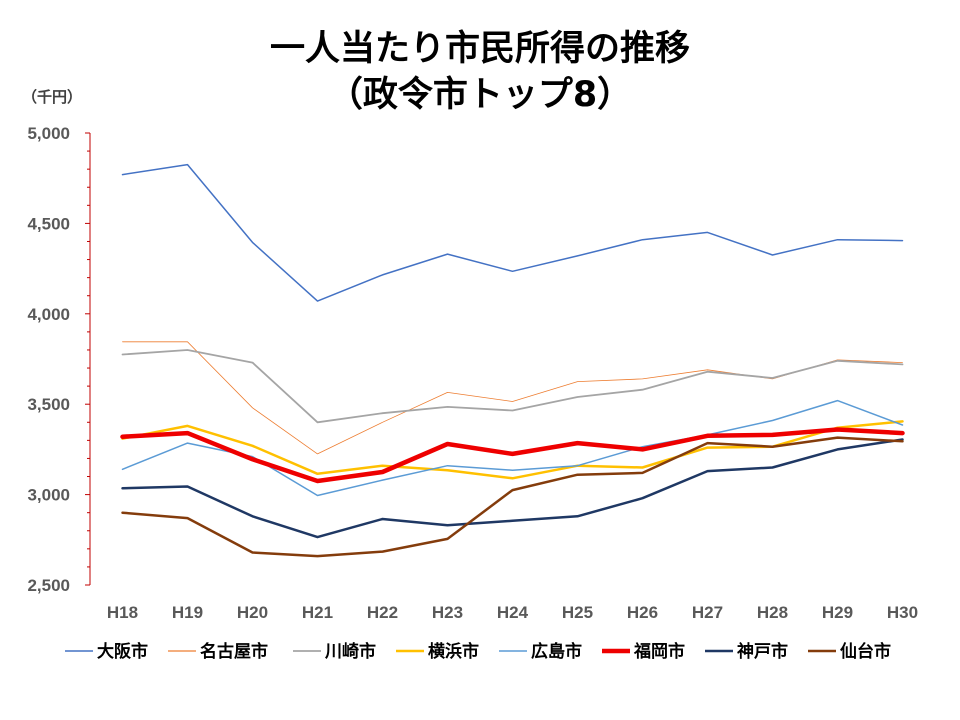  Describe the element at coordinates (480, 72) in the screenshot. I see `chart-title: 一人当たり市民所得の推移 （政令市トップ8）` at that location.